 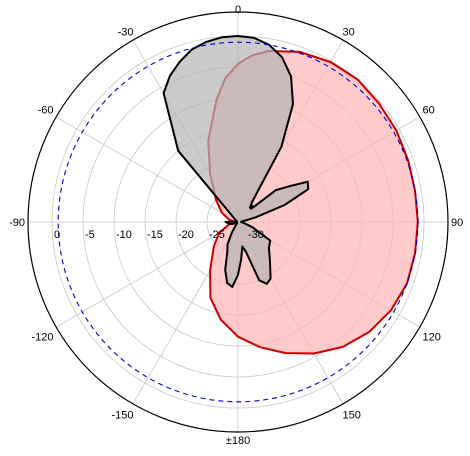 What do you see at coordinates (238, 10) in the screenshot?
I see `angle-tick-label: 0` at bounding box center [238, 10].